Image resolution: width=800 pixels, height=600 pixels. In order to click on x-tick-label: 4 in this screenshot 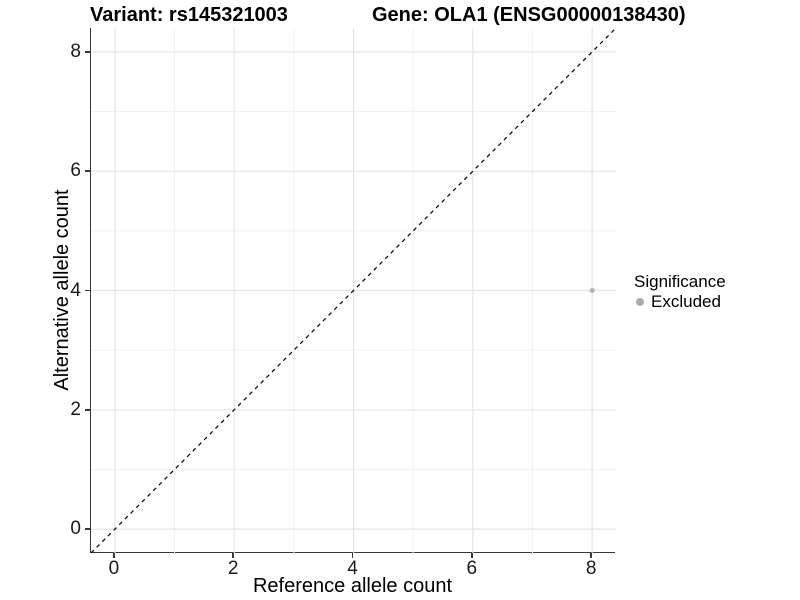, I will do `click(352, 568)`.